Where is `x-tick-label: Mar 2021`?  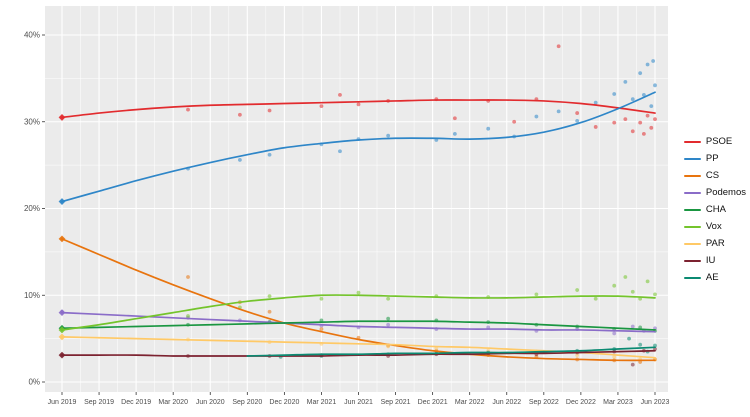
x-tick-label: Mar 2021 is located at coordinates (322, 402).